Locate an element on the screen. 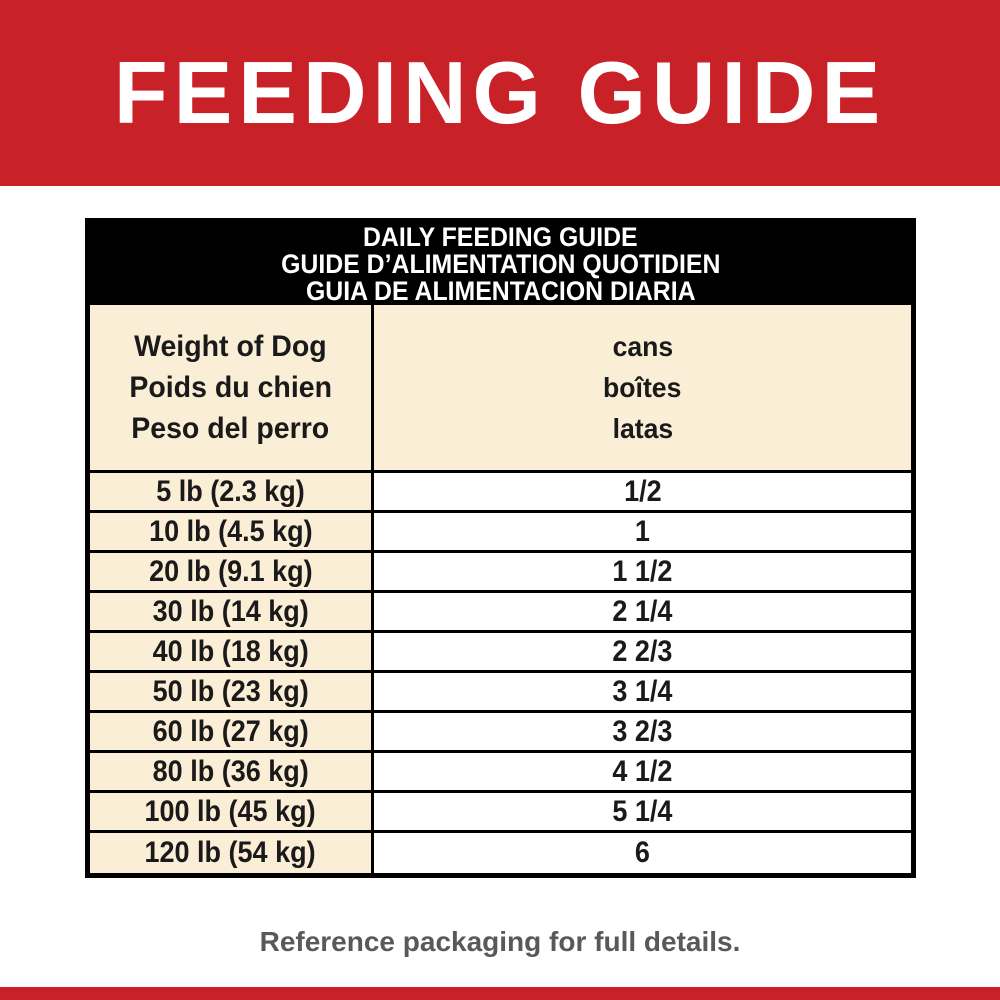 Image resolution: width=1000 pixels, height=1000 pixels. weight-value: 20 lb (9.1 kg) is located at coordinates (230, 571).